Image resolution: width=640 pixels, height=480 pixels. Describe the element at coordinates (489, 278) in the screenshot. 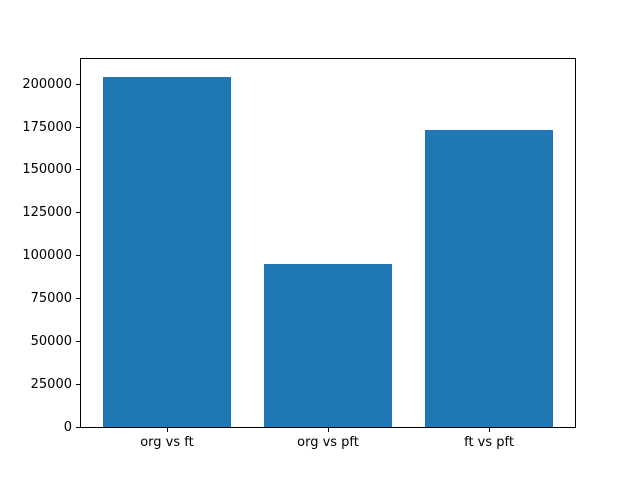

I see `bar-ft-vs-pft` at that location.